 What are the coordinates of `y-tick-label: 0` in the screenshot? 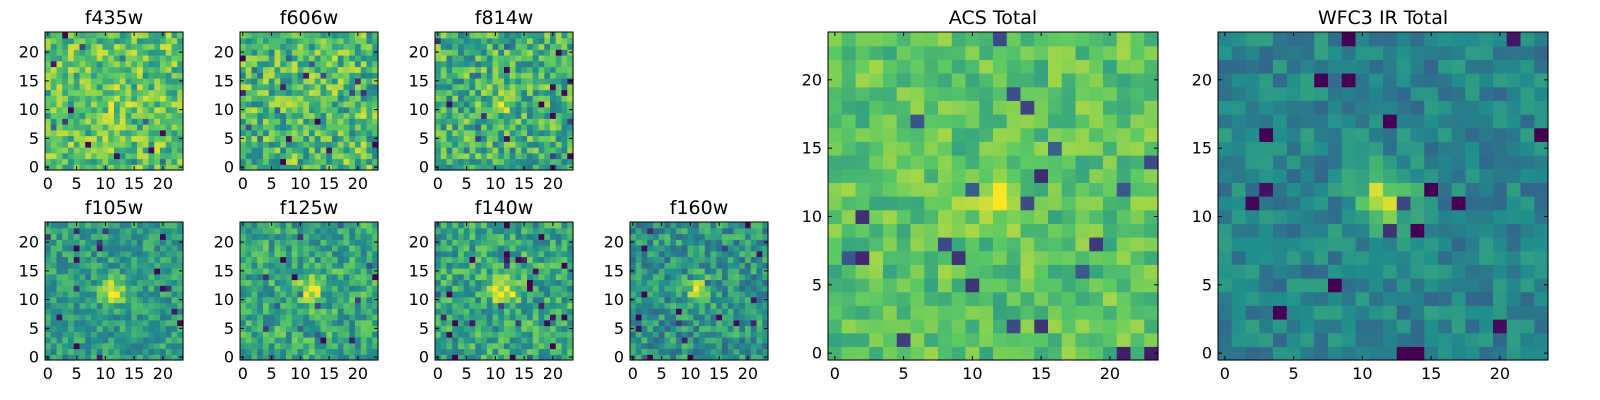 It's located at (424, 167).